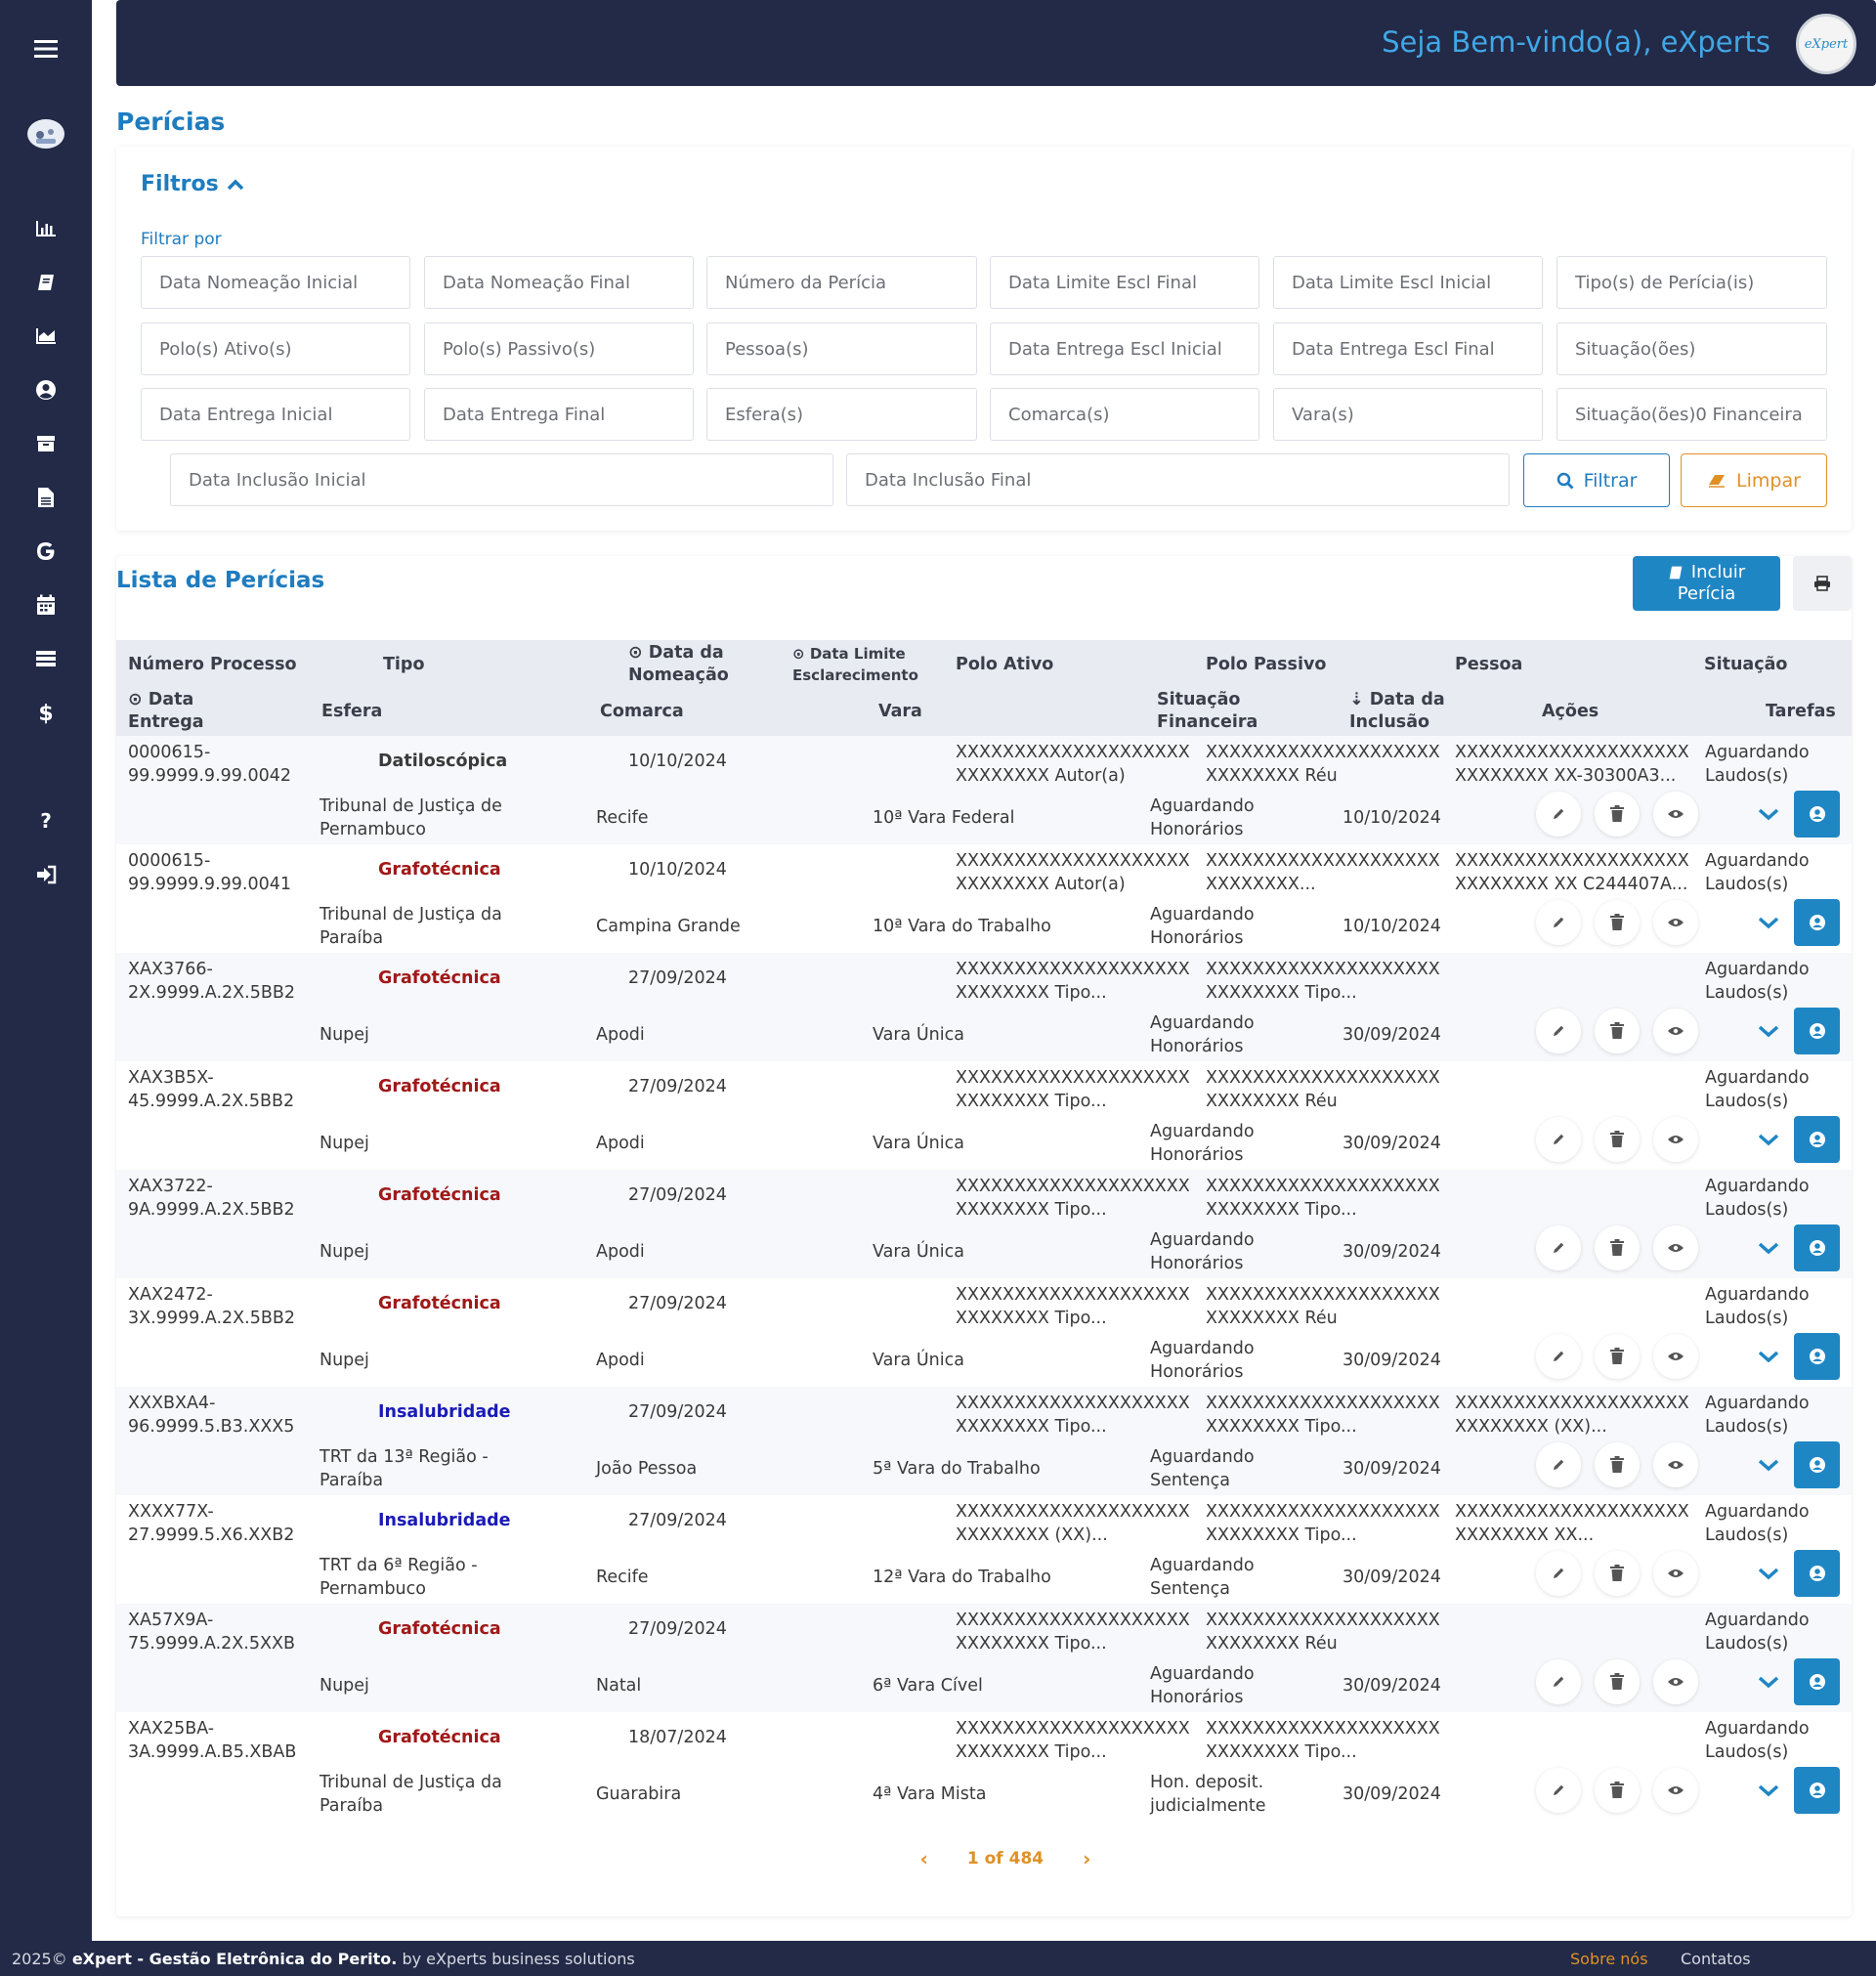 Image resolution: width=1876 pixels, height=1976 pixels. Describe the element at coordinates (855, 666) in the screenshot. I see `header-data-limite: ⊙ Data Limite Esclarecimento` at that location.